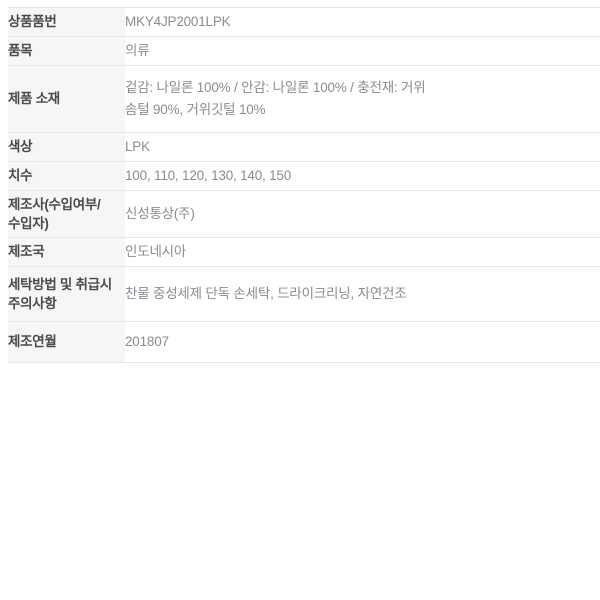  I want to click on table-row: 색상 LPK, so click(304, 147).